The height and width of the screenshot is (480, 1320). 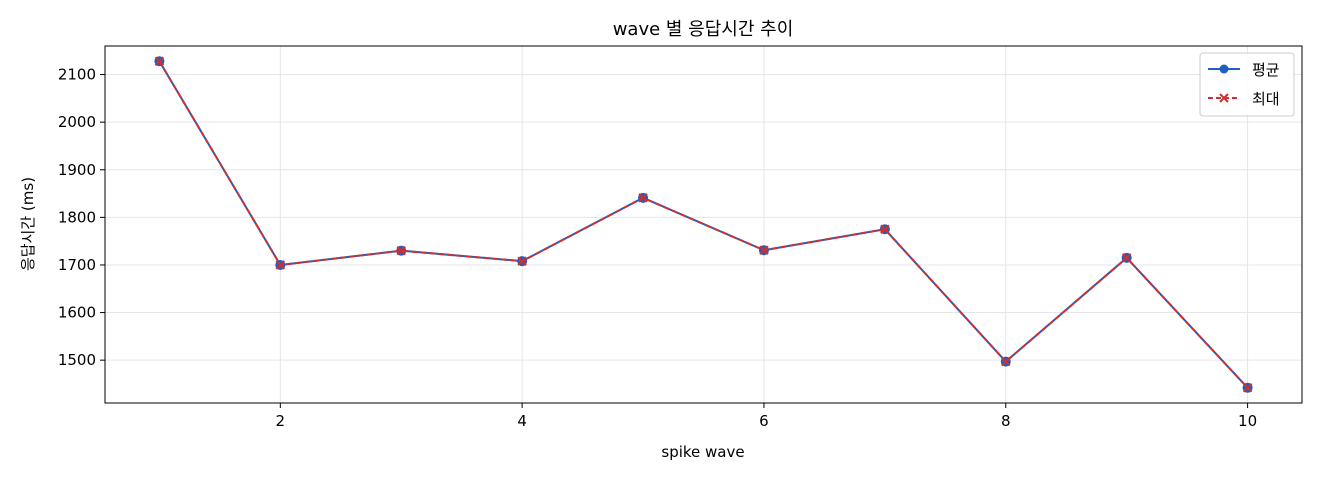 I want to click on x-axis: 2 4 6 8 10, so click(x=766, y=416).